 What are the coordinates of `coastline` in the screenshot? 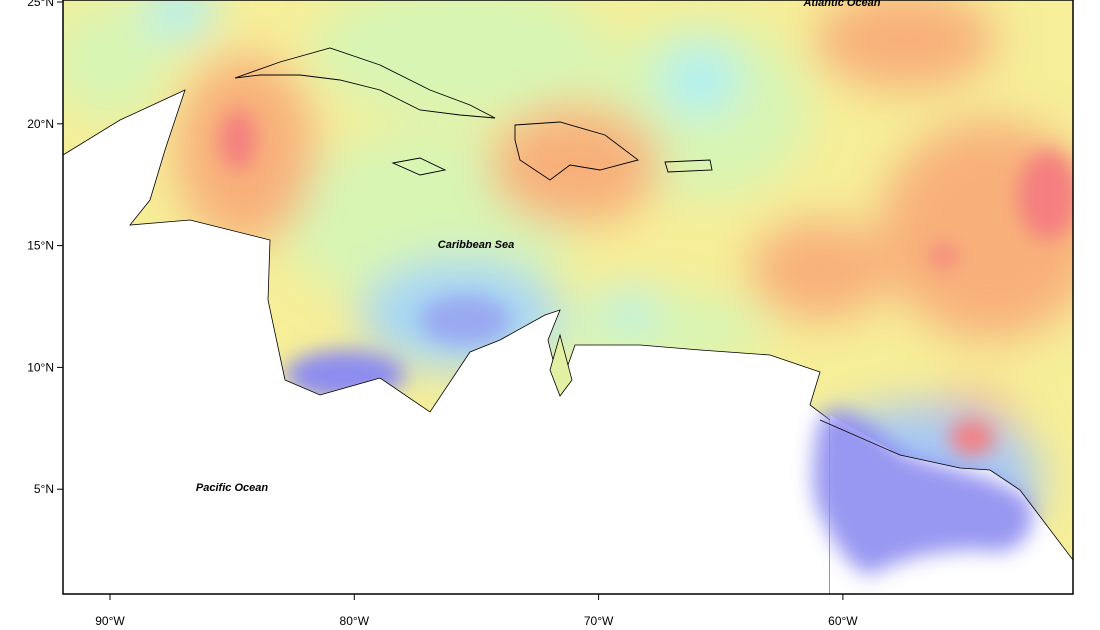 It's located at (946, 490).